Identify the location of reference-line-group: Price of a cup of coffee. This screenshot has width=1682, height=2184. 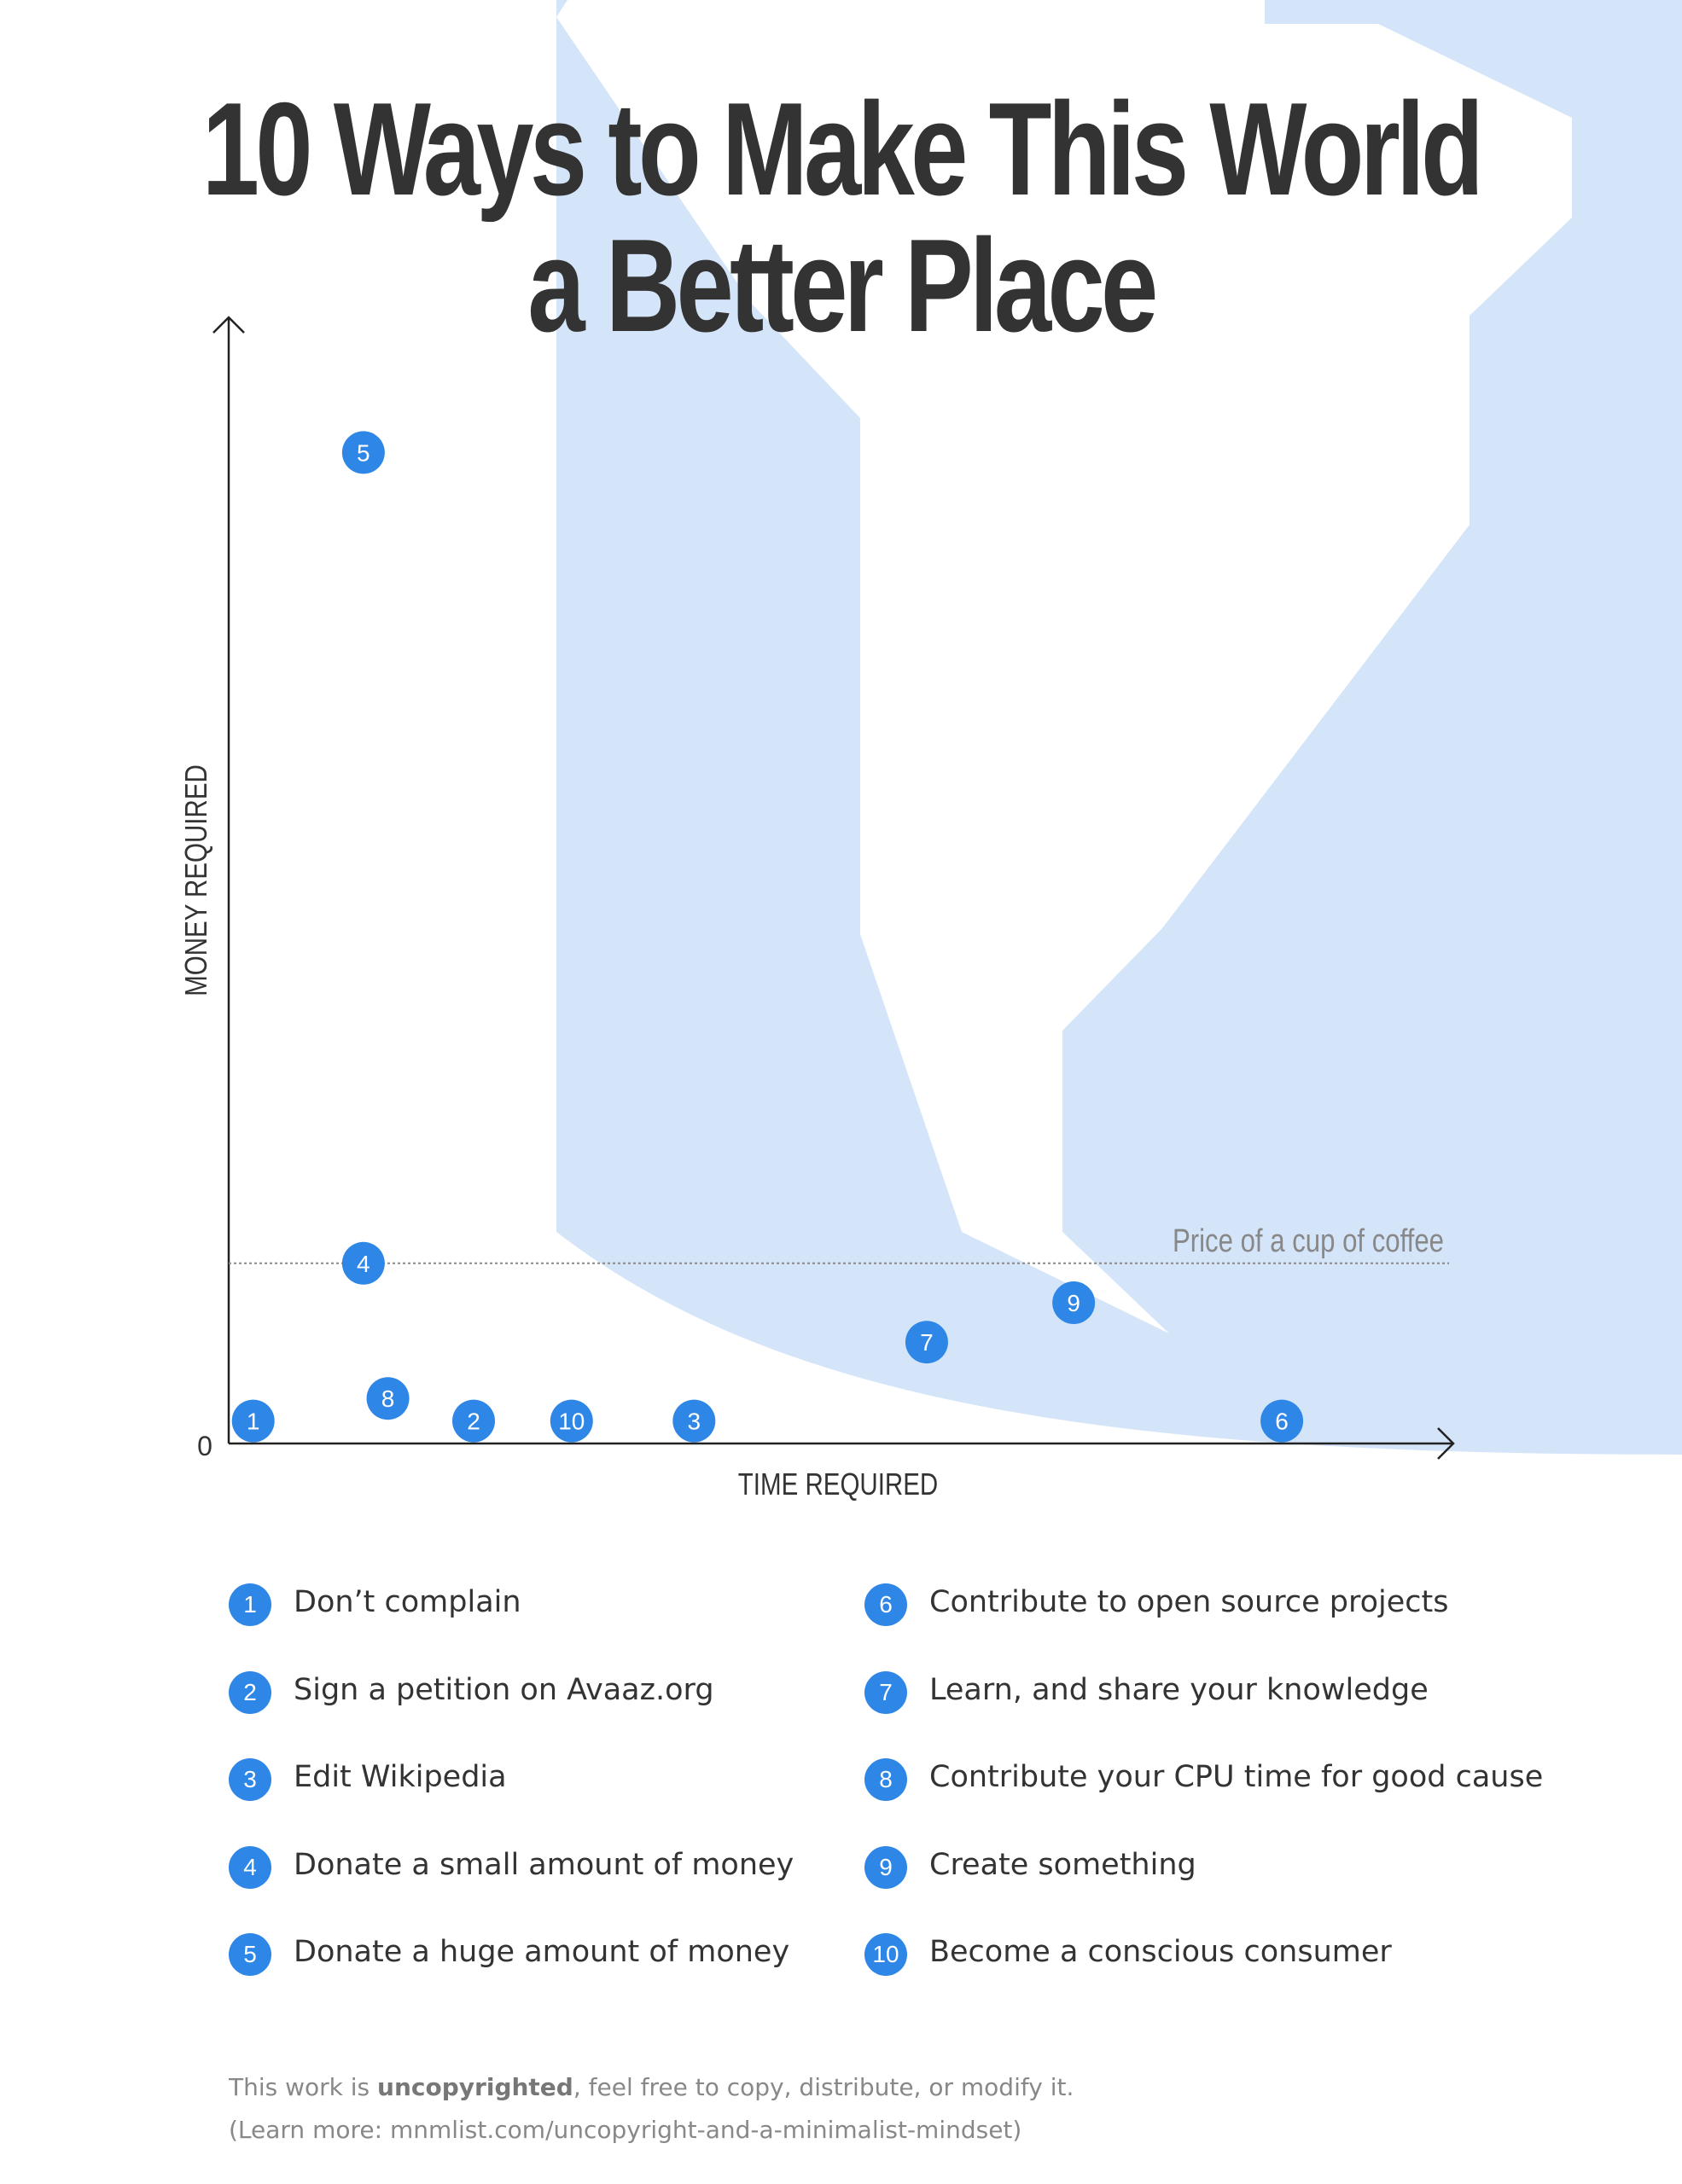
(839, 1244).